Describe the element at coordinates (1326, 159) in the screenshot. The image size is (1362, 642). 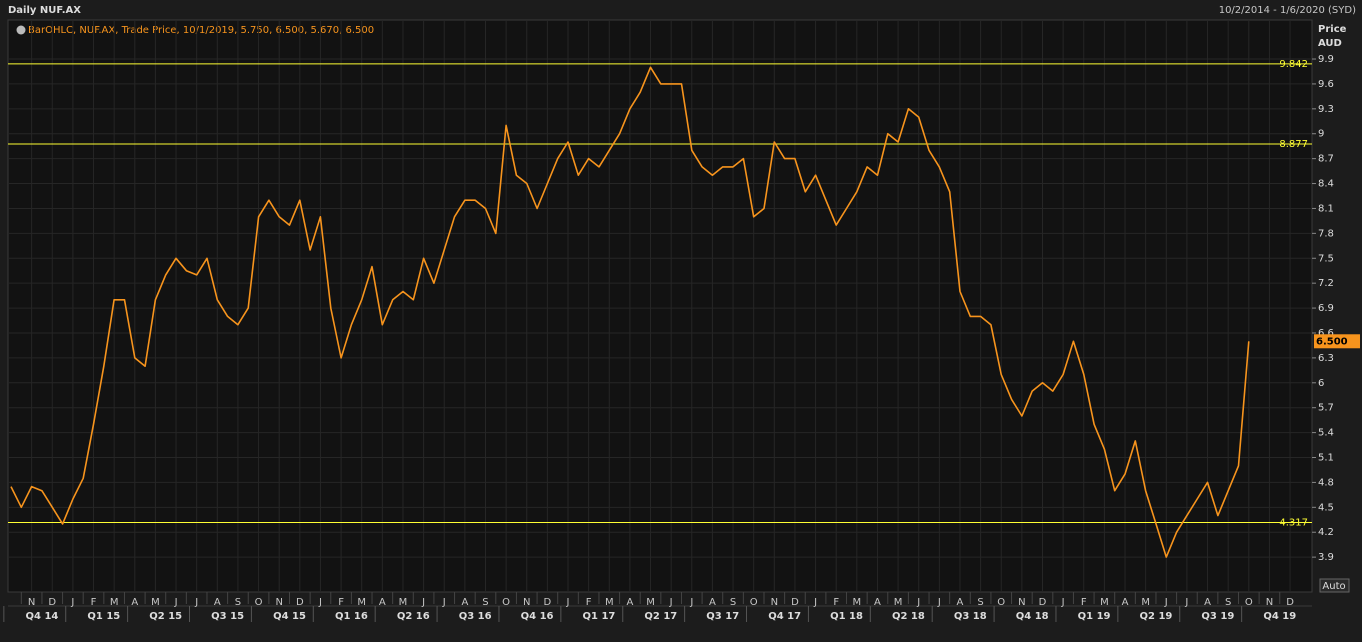
I see `y-tick-label: 8.7` at that location.